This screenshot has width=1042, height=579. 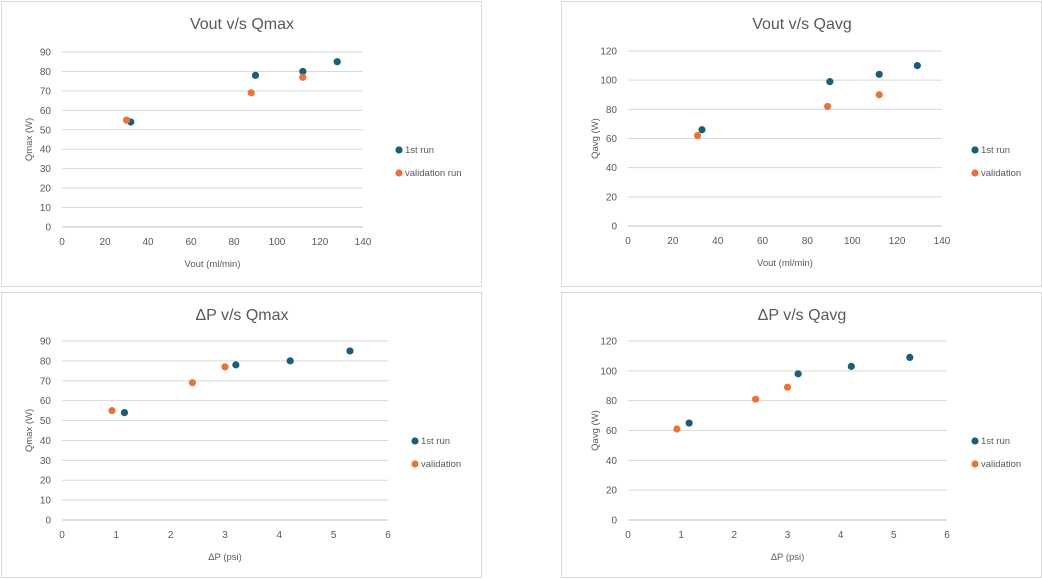 What do you see at coordinates (802, 24) in the screenshot?
I see `chart-title: Vout v/s Qavg` at bounding box center [802, 24].